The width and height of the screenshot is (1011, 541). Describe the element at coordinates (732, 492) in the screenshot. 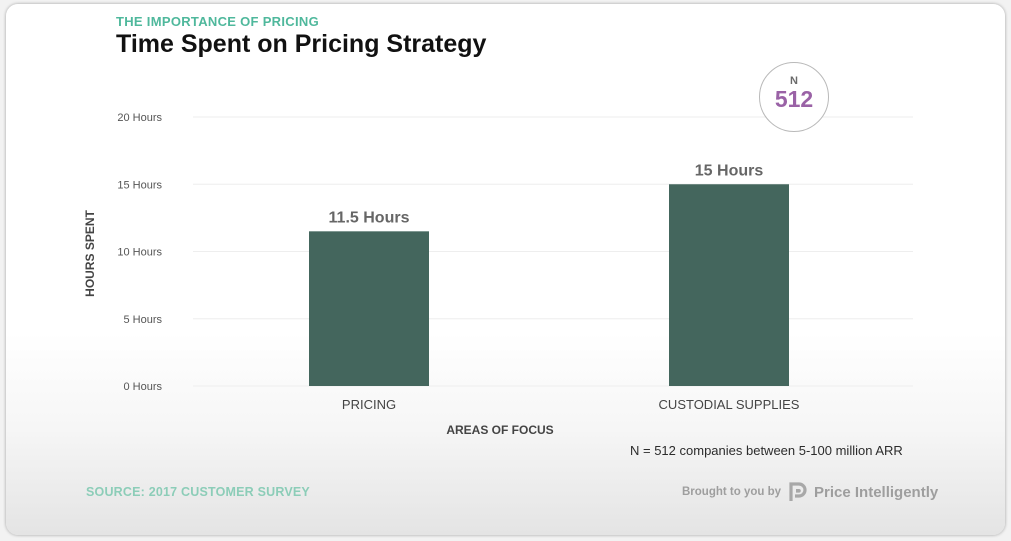

I see `brought-by-text: Brought to you by` at that location.